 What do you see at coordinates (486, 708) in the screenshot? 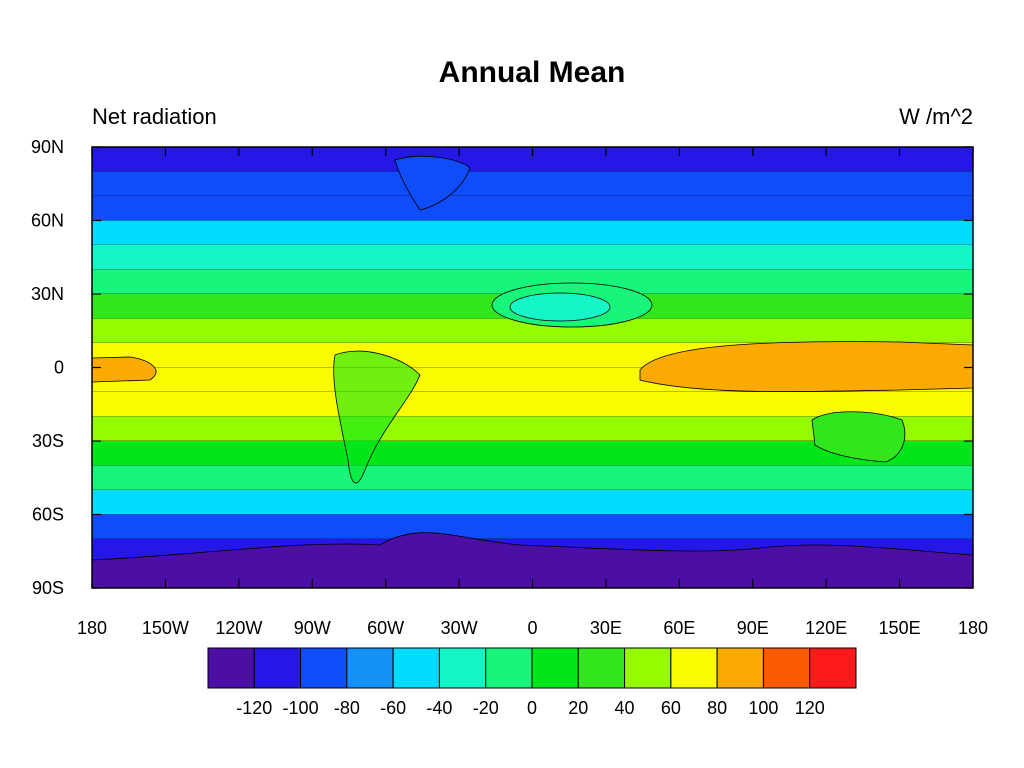
I see `colorbar-label: -20` at bounding box center [486, 708].